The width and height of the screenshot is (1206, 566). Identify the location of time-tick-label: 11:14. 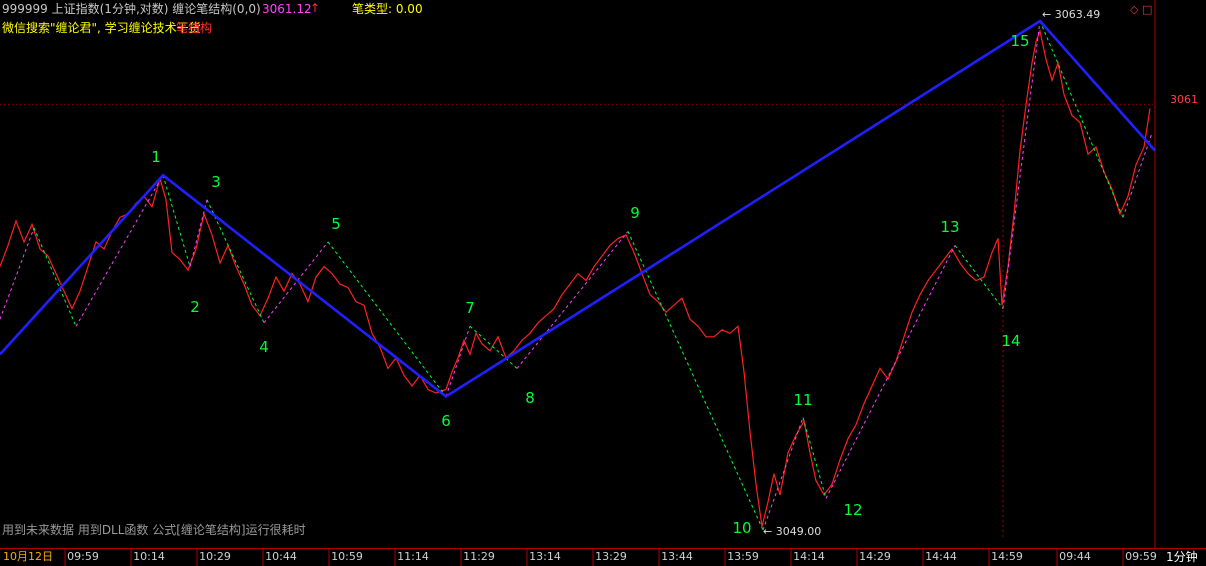
(413, 556).